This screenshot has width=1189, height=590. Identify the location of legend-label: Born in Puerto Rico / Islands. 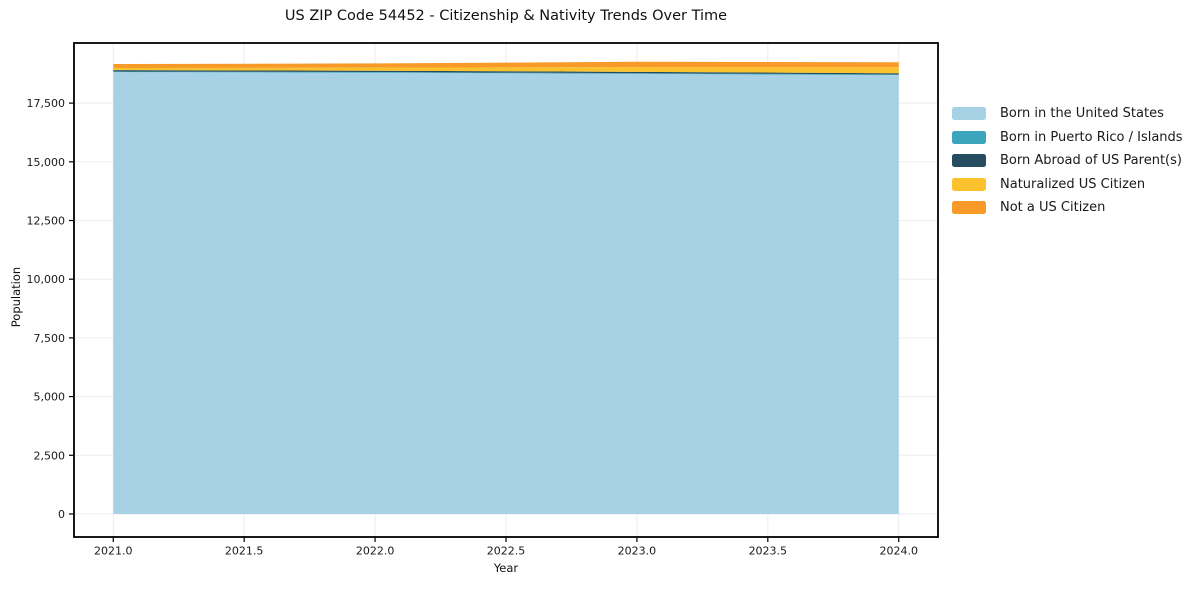
(1091, 137).